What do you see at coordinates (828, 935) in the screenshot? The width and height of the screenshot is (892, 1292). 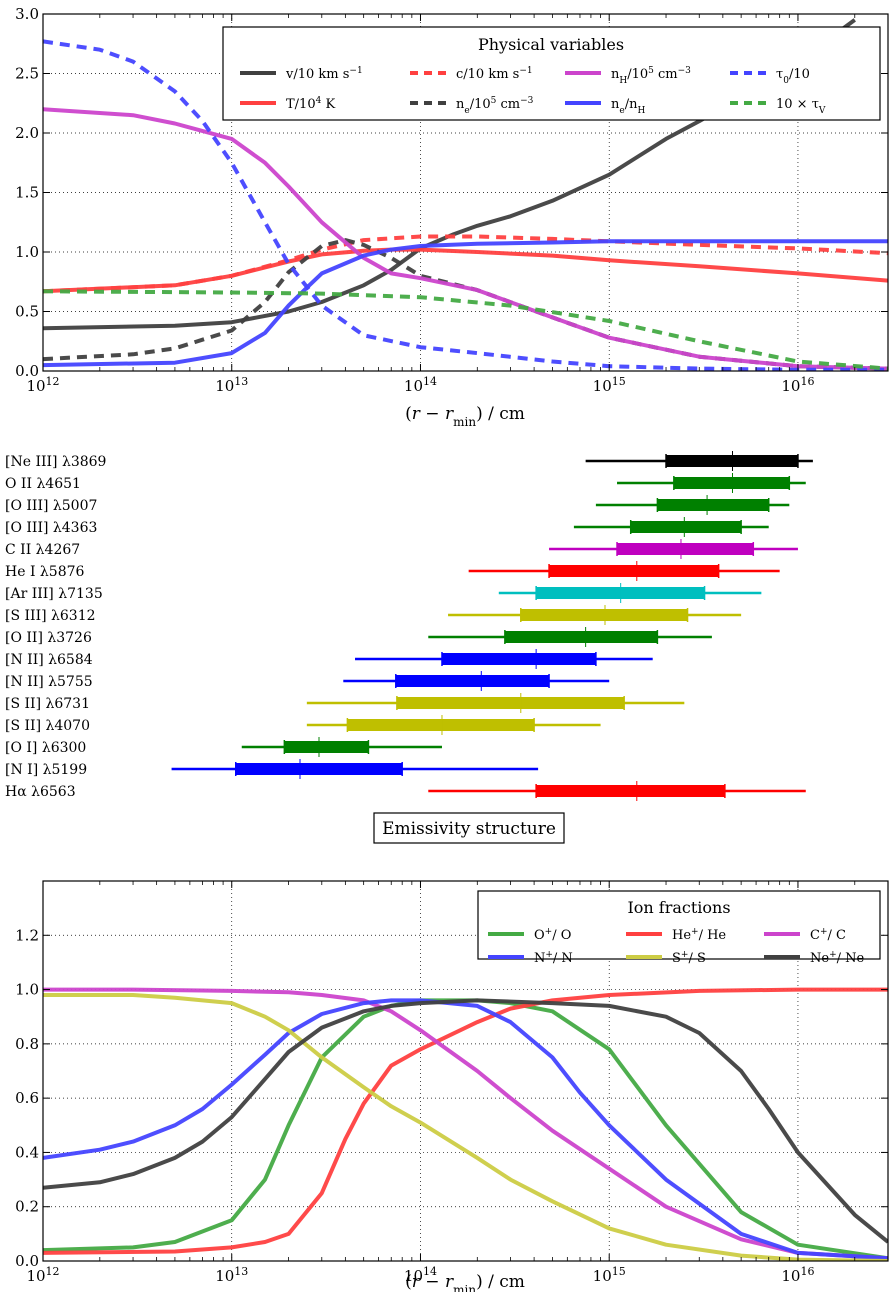 I see `legend-label: C+/ C` at bounding box center [828, 935].